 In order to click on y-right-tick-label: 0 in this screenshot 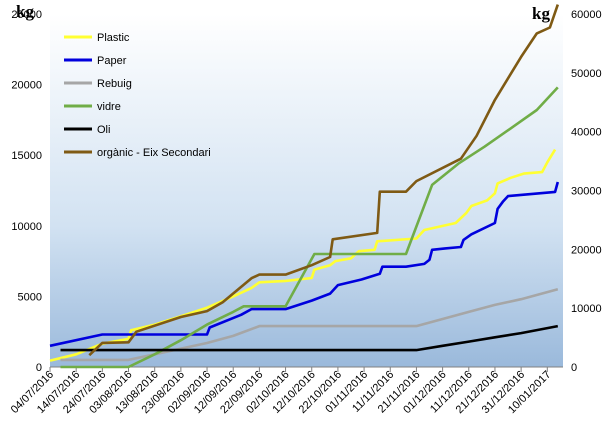, I will do `click(574, 368)`.